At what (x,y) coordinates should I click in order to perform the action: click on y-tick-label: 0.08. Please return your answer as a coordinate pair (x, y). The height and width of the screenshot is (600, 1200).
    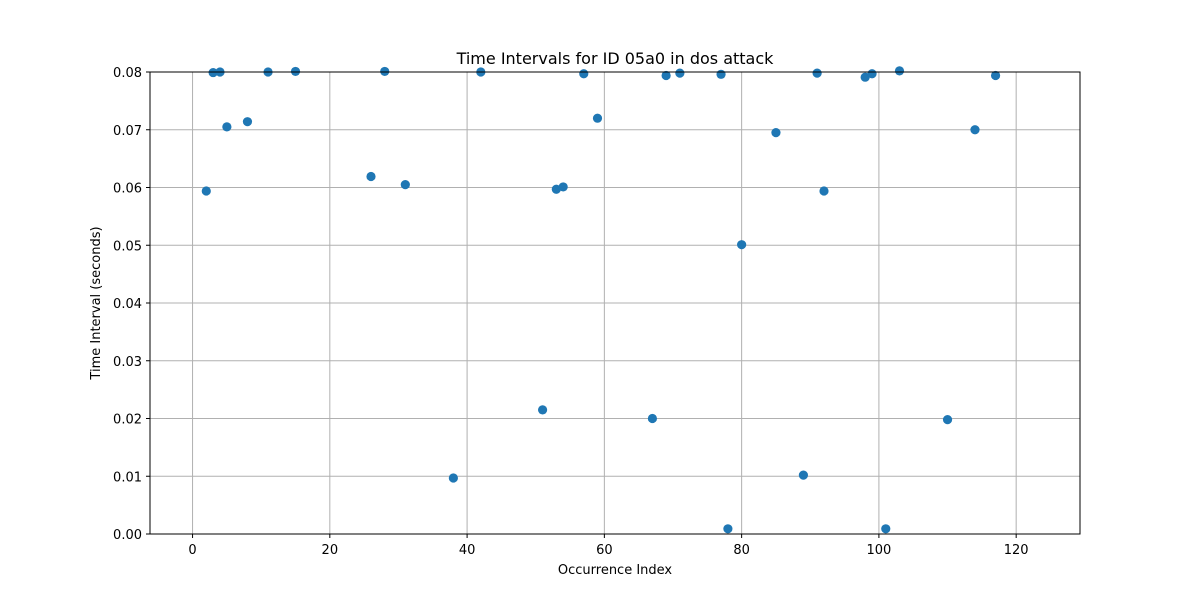
    Looking at the image, I should click on (127, 73).